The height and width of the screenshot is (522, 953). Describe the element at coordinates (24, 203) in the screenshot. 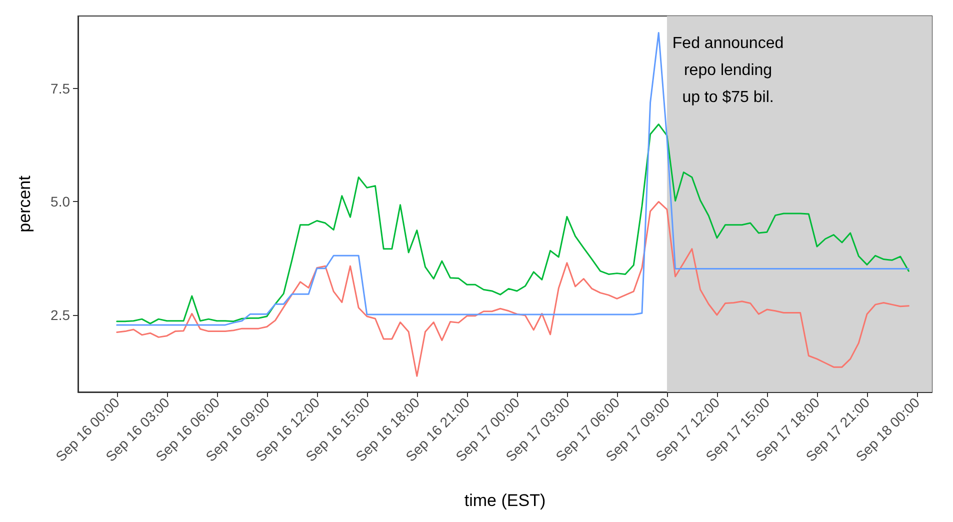

I see `y-axis-title: percent` at that location.